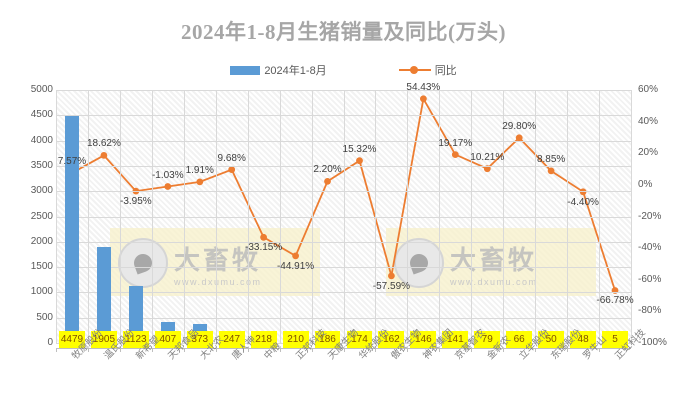  Describe the element at coordinates (50, 342) in the screenshot. I see `left-axis-tick-label: 0` at that location.